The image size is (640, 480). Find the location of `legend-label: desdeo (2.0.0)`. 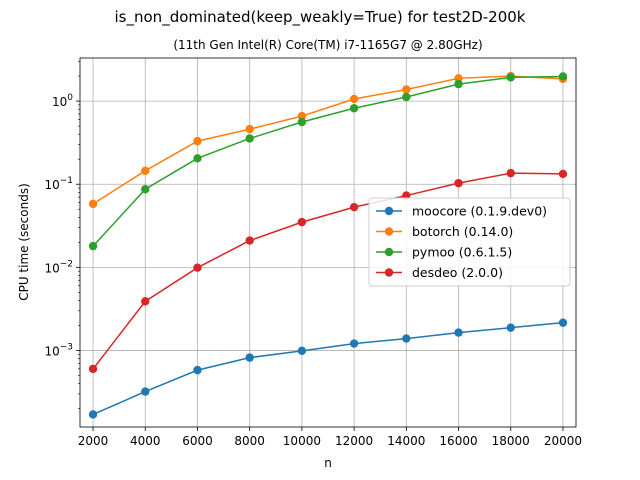

legend-label: desdeo (2.0.0) is located at coordinates (457, 272).